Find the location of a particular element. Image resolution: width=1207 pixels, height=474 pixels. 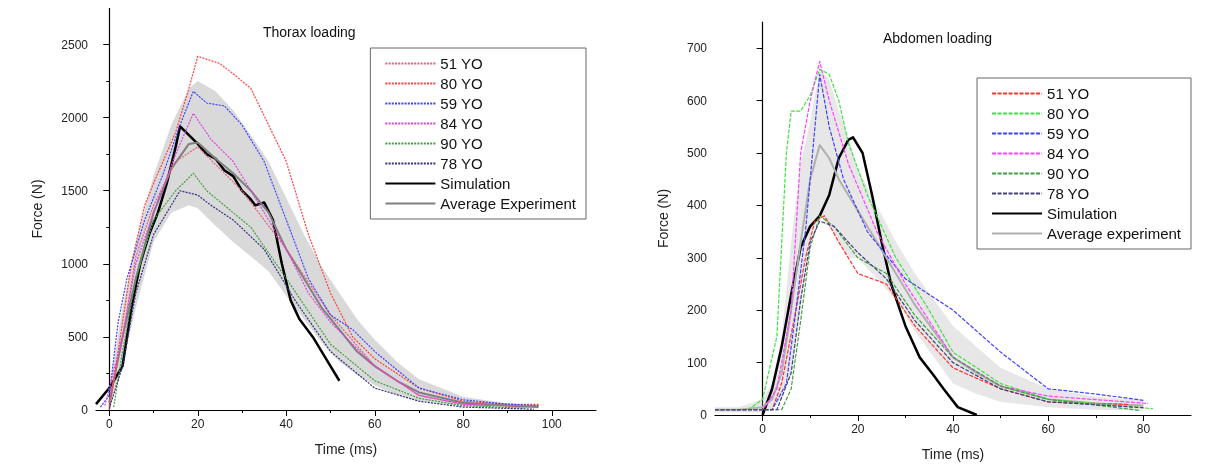

y-tick-label: 400 is located at coordinates (697, 205).